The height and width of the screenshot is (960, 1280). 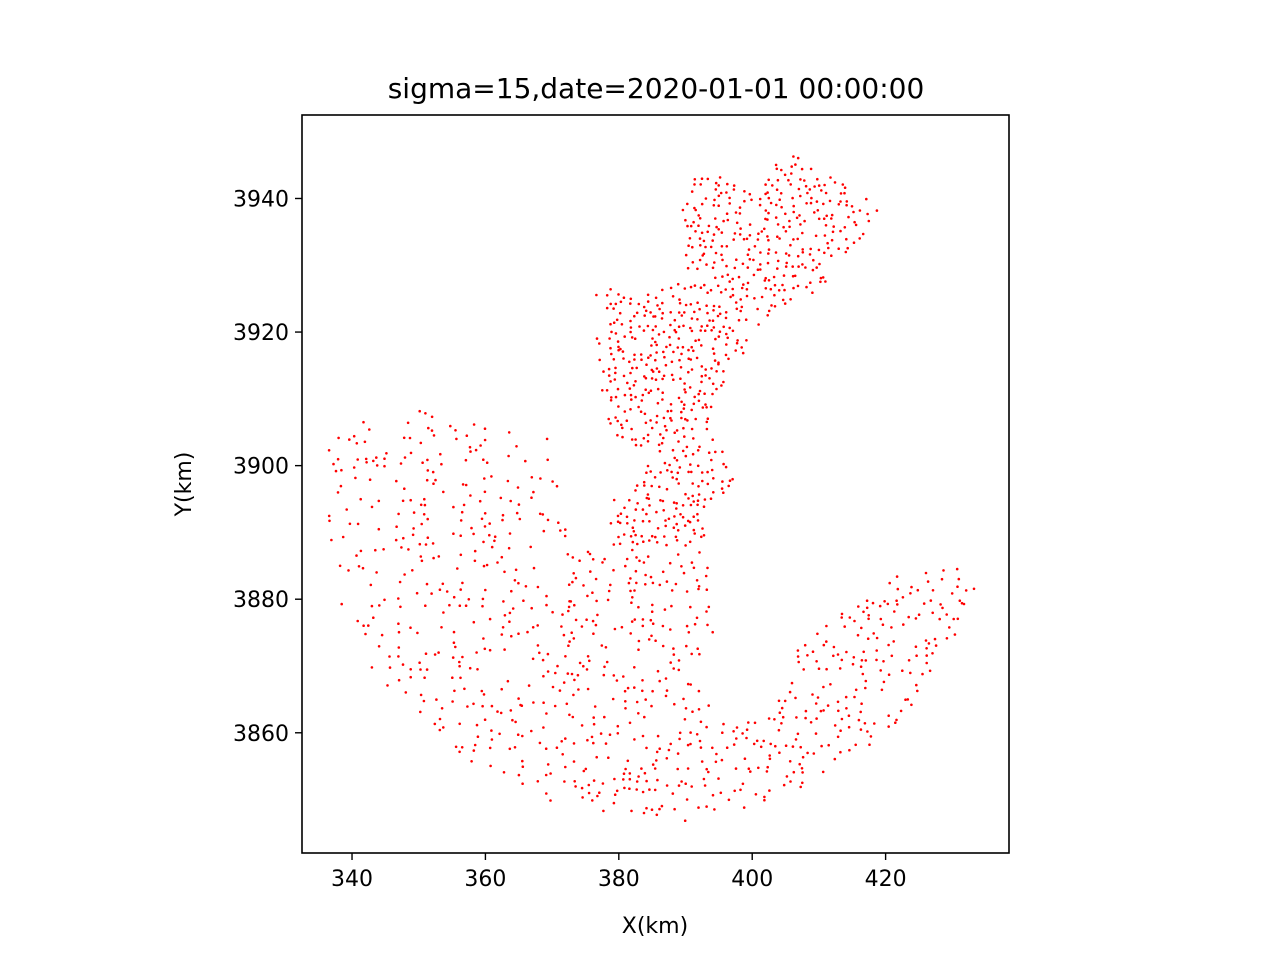 What do you see at coordinates (619, 879) in the screenshot?
I see `x-tick-label: 380` at bounding box center [619, 879].